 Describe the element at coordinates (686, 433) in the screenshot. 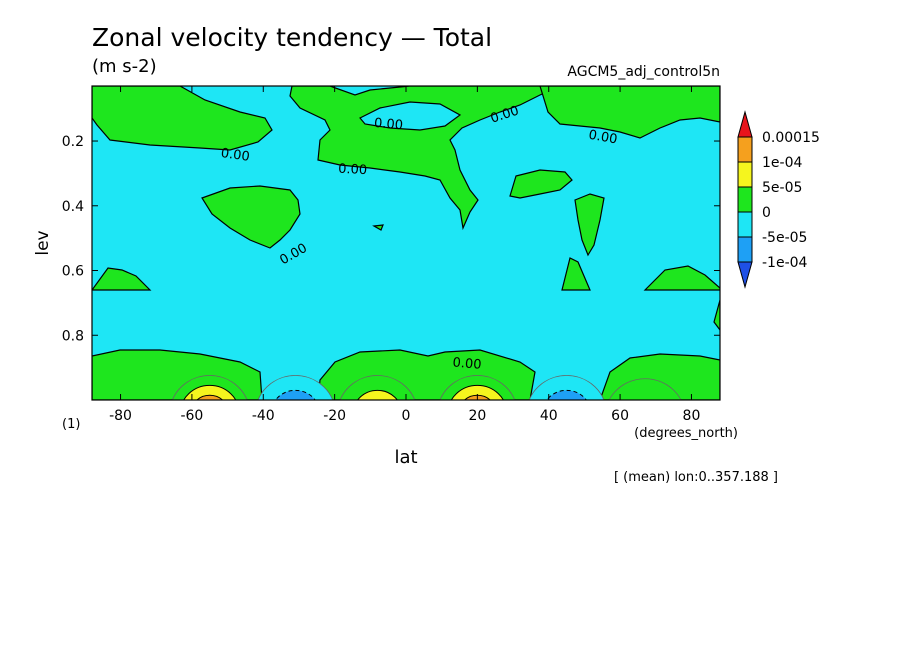

I see `x-axis-units: (degrees_north)` at that location.